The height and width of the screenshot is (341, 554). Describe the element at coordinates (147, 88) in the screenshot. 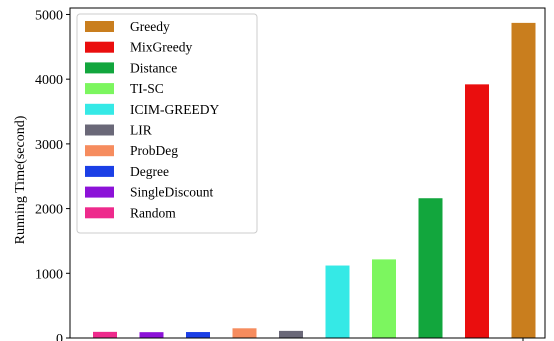

I see `legend-label-ti-sc: TI-SC` at that location.